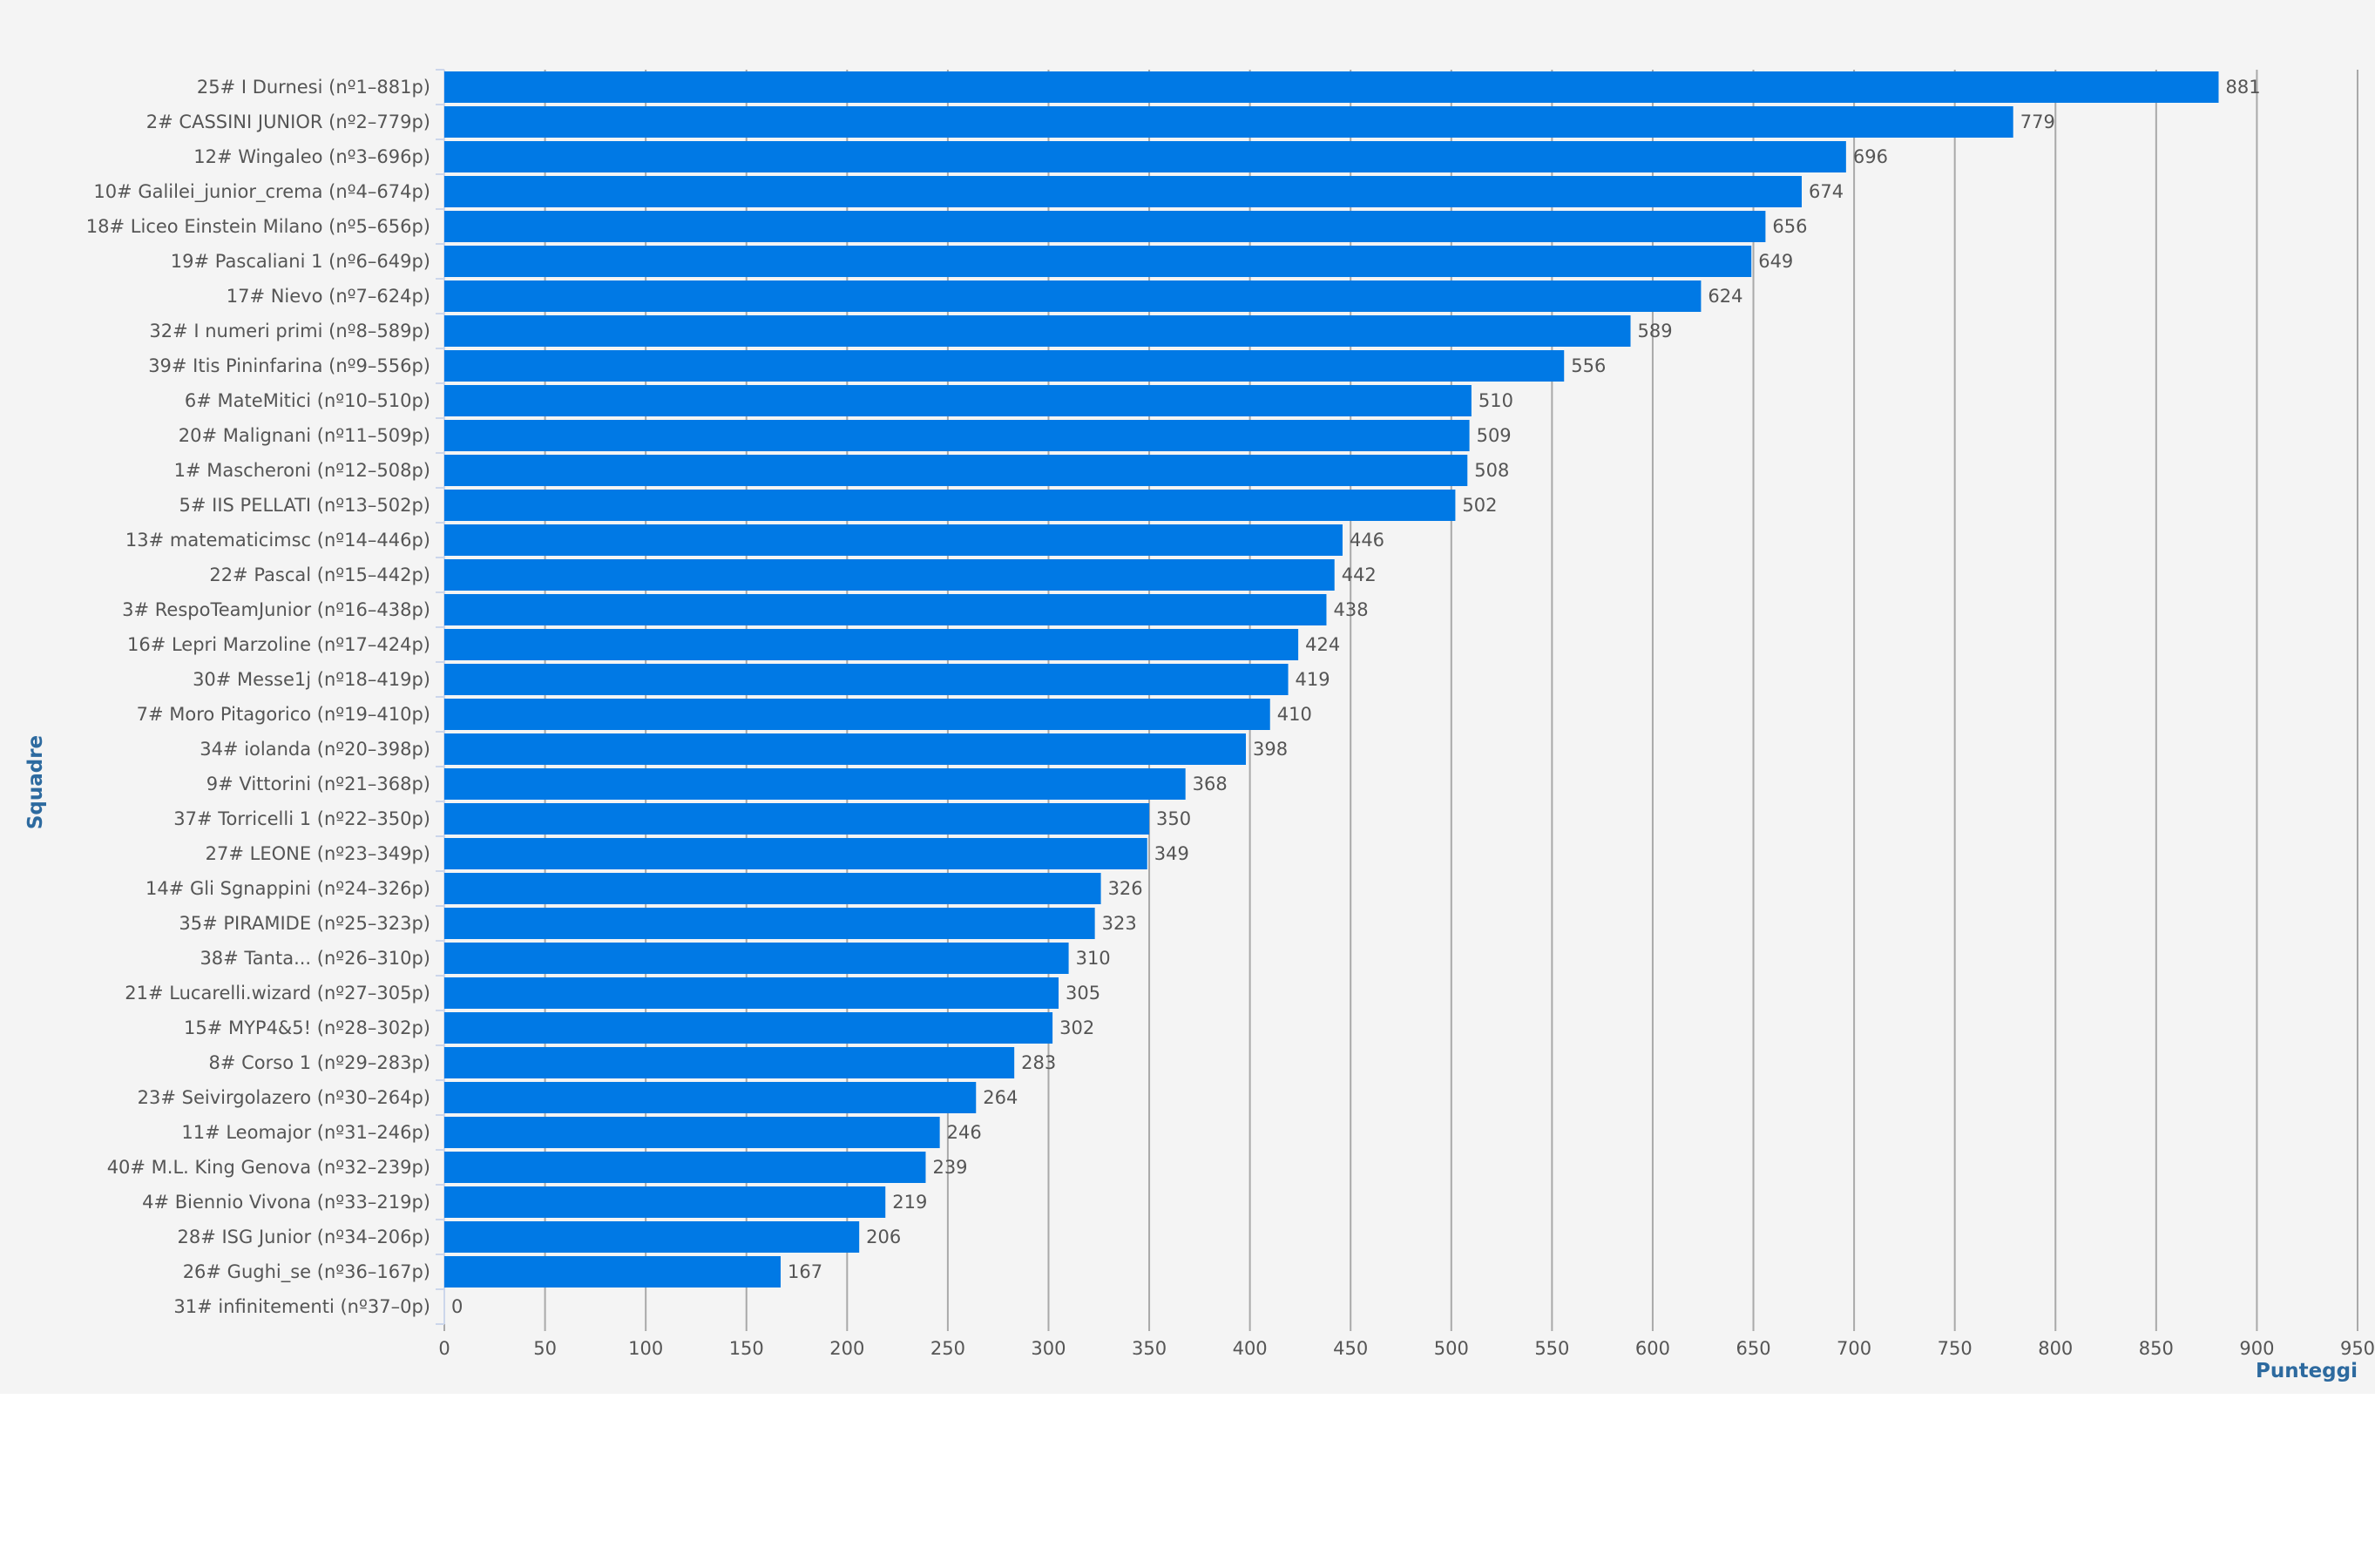  Describe the element at coordinates (909, 1202) in the screenshot. I see `data-label: 219` at that location.